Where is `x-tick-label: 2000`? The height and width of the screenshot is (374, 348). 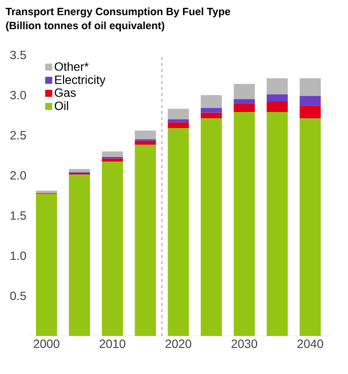
x-tick-label: 2000 is located at coordinates (47, 344).